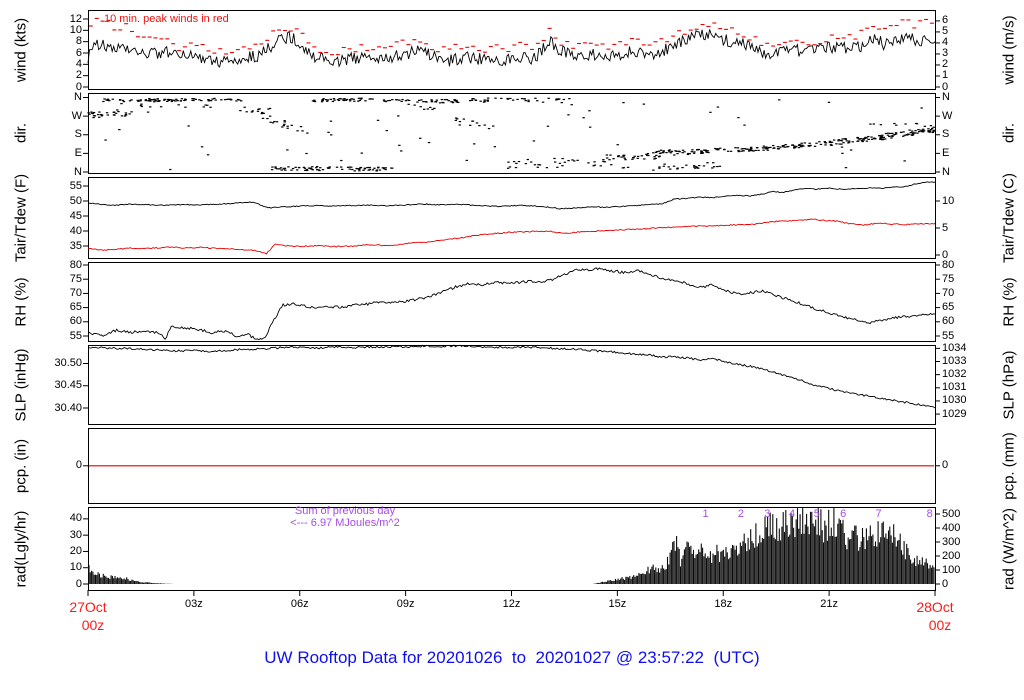 This screenshot has width=1024, height=700. Describe the element at coordinates (1009, 50) in the screenshot. I see `axis-title-right-wind: wind (m/s)` at that location.